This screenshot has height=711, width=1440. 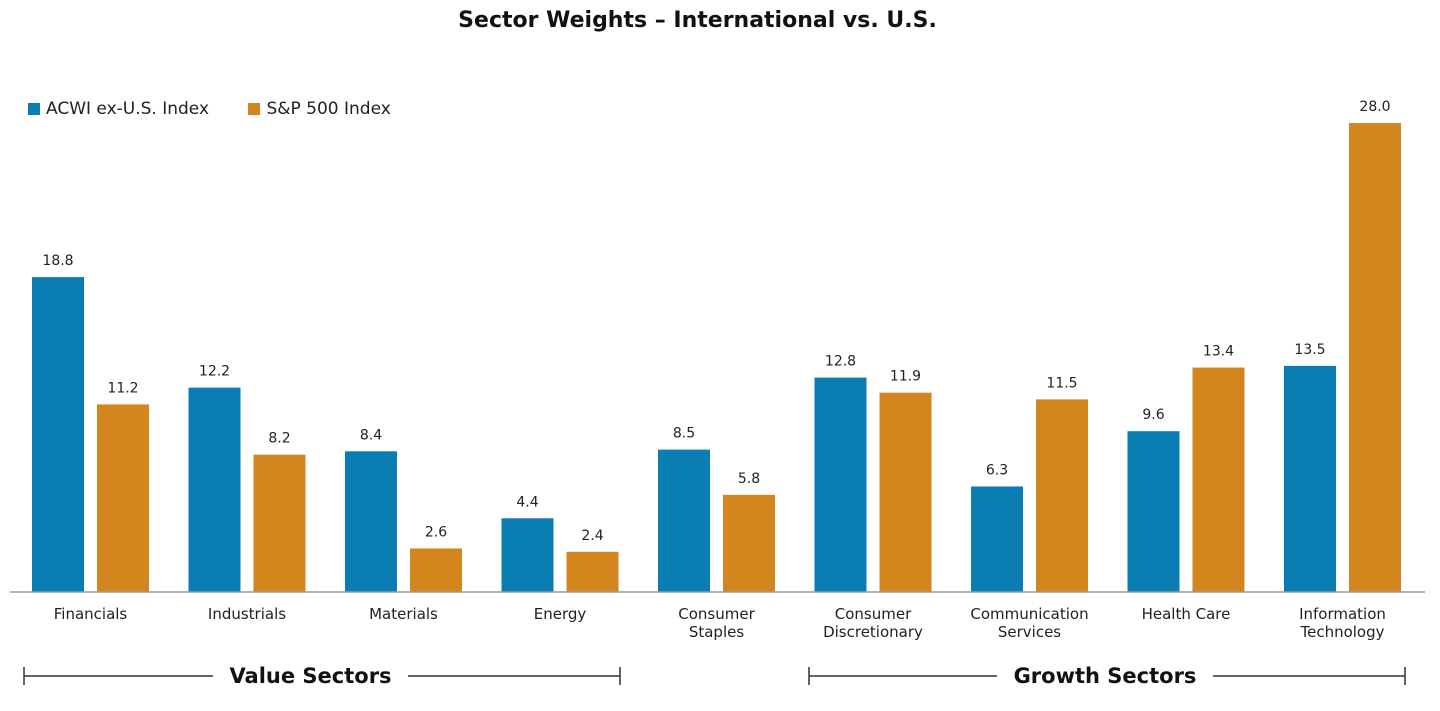 What do you see at coordinates (684, 434) in the screenshot?
I see `value-label-acwi-4: 8.5` at bounding box center [684, 434].